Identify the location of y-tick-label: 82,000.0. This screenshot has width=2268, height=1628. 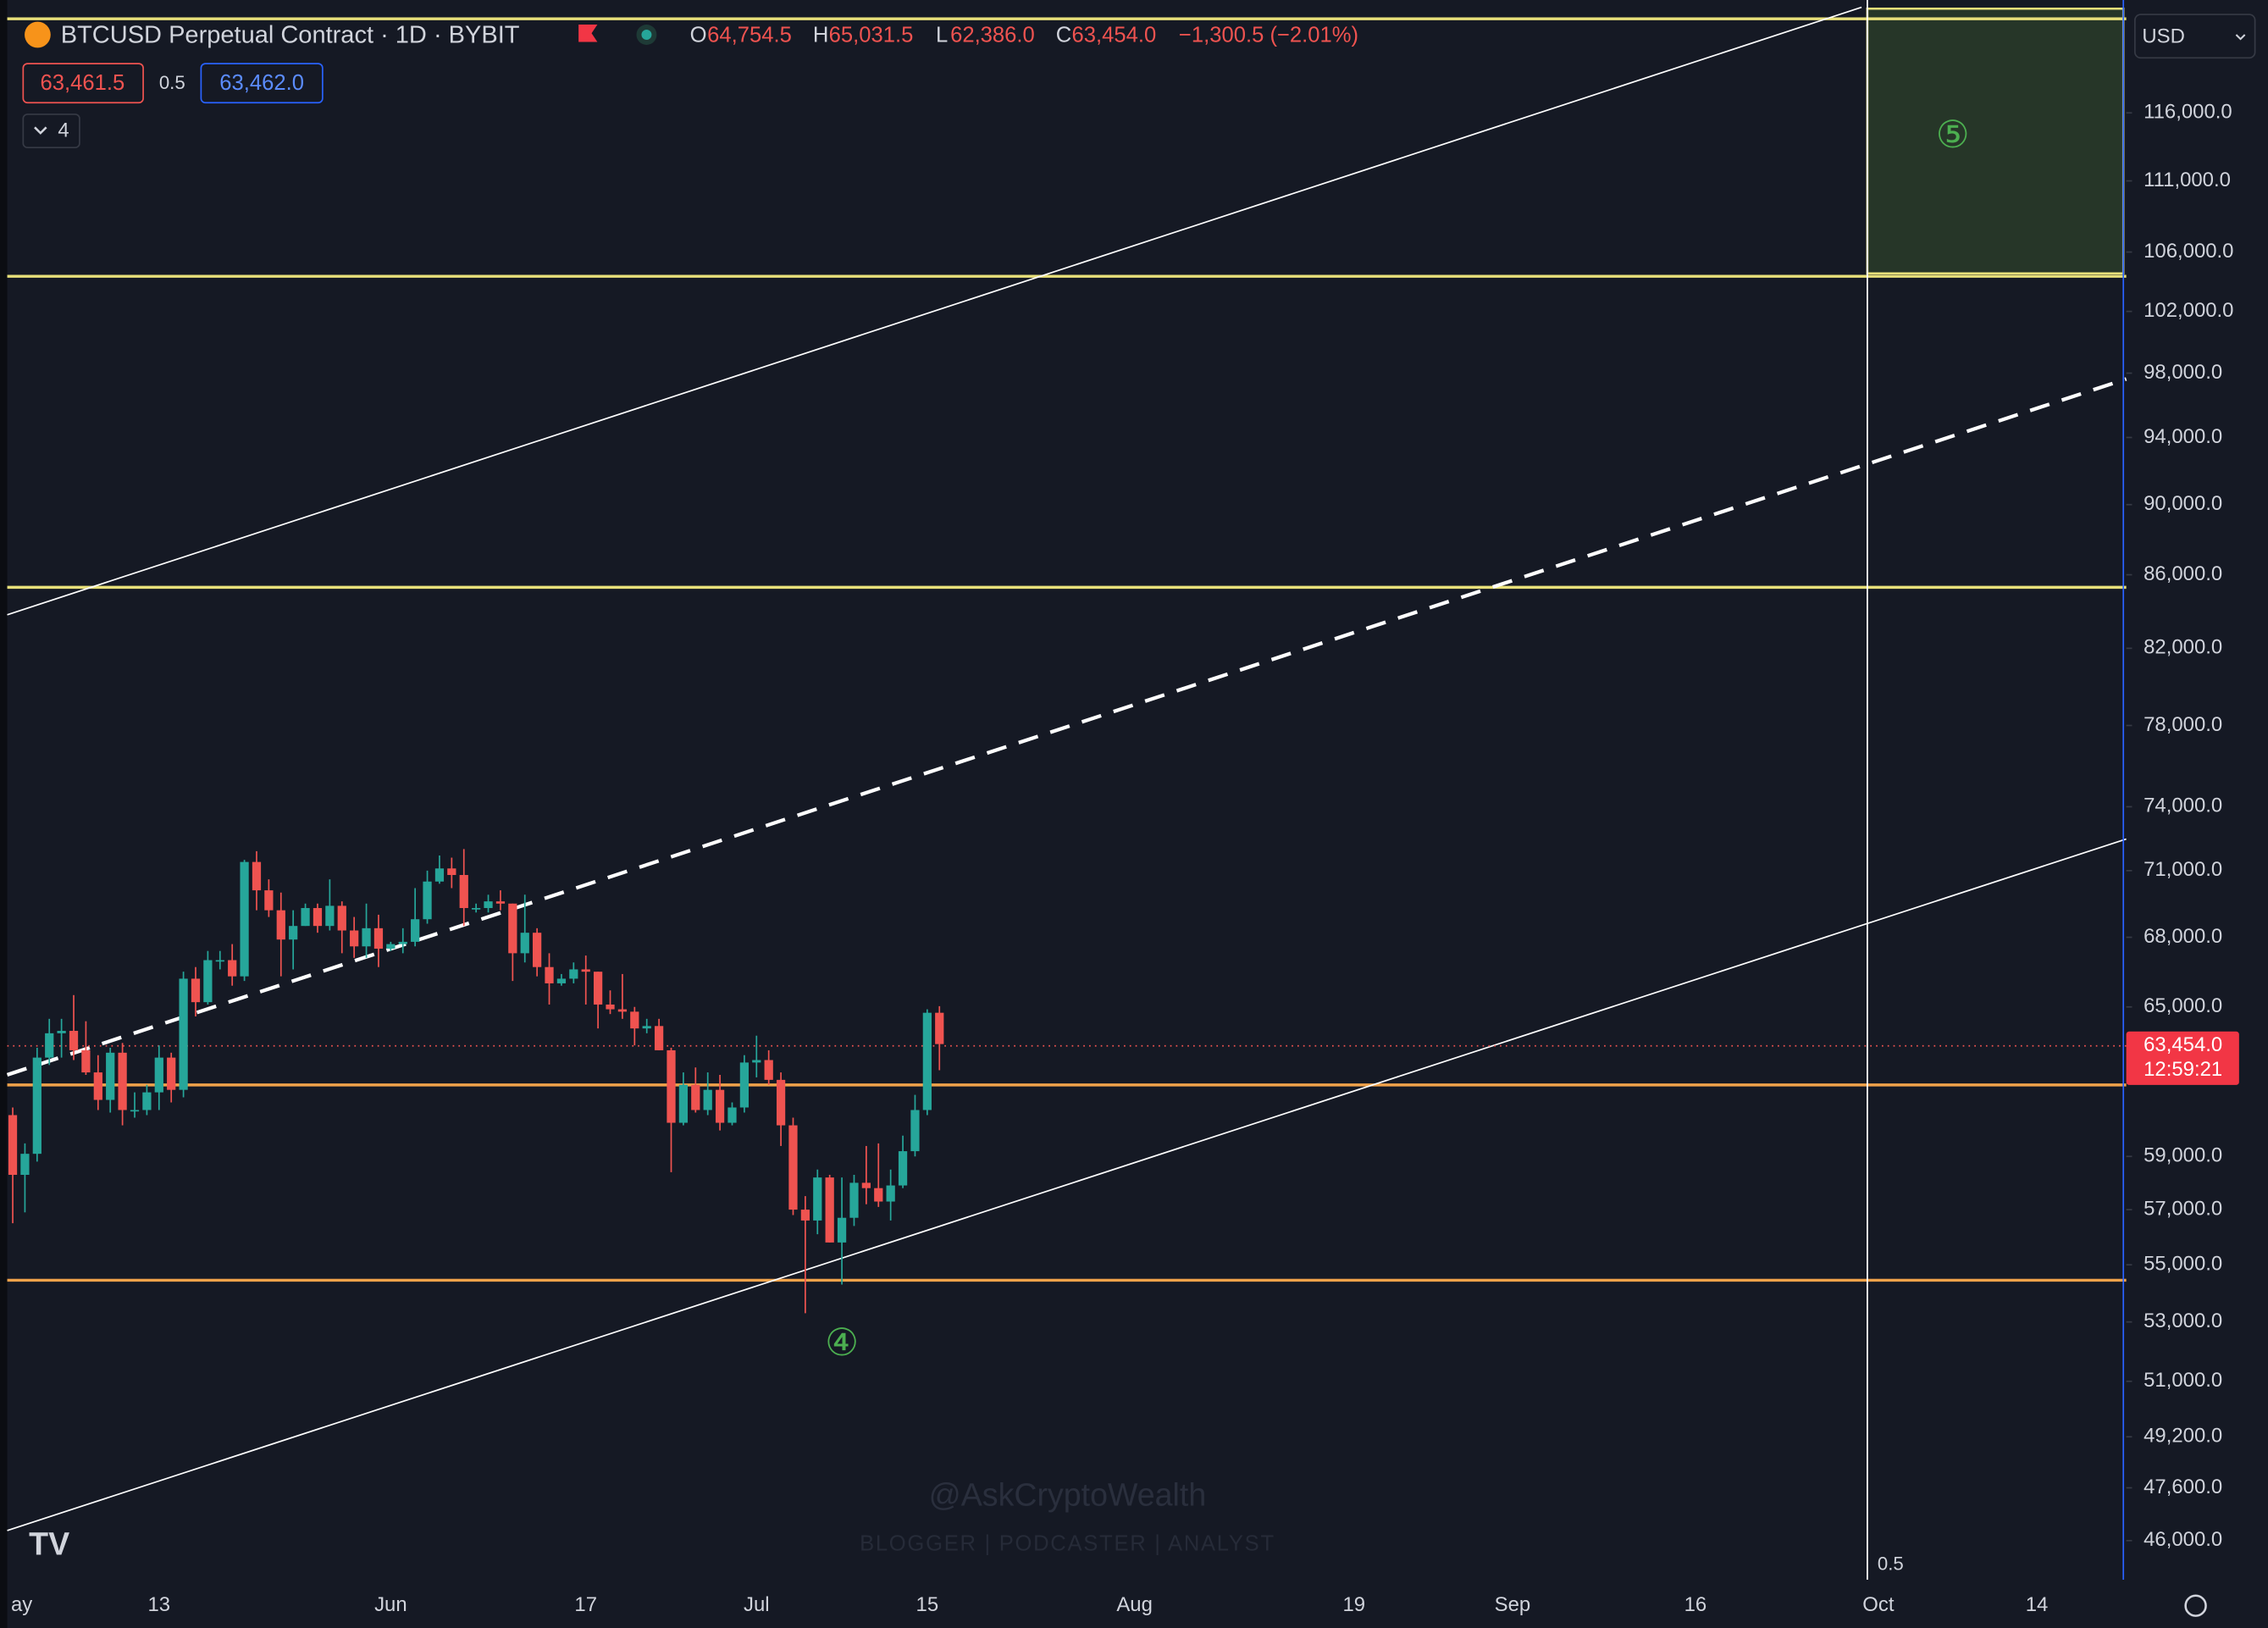
(2183, 647).